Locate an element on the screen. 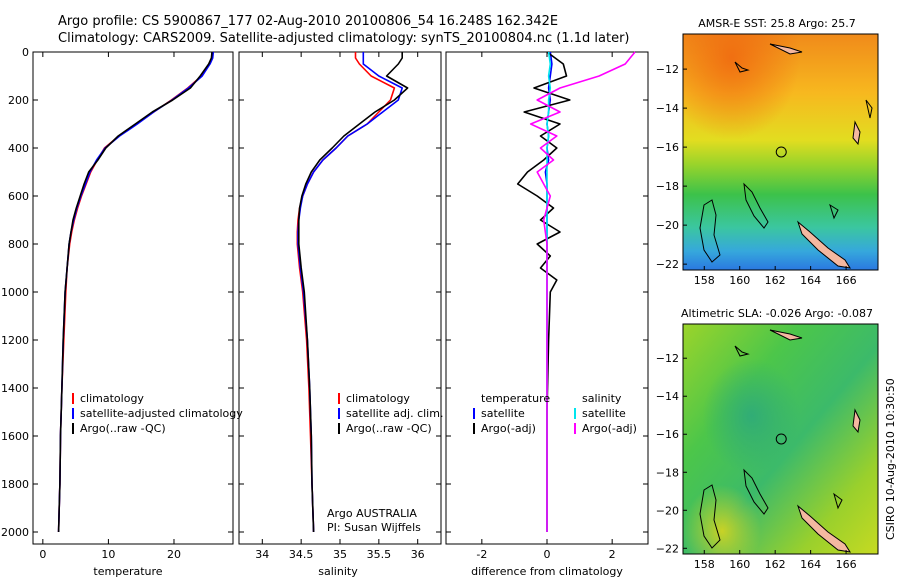 This screenshot has height=580, width=900. salinity-xtick-label: 34 is located at coordinates (262, 554).